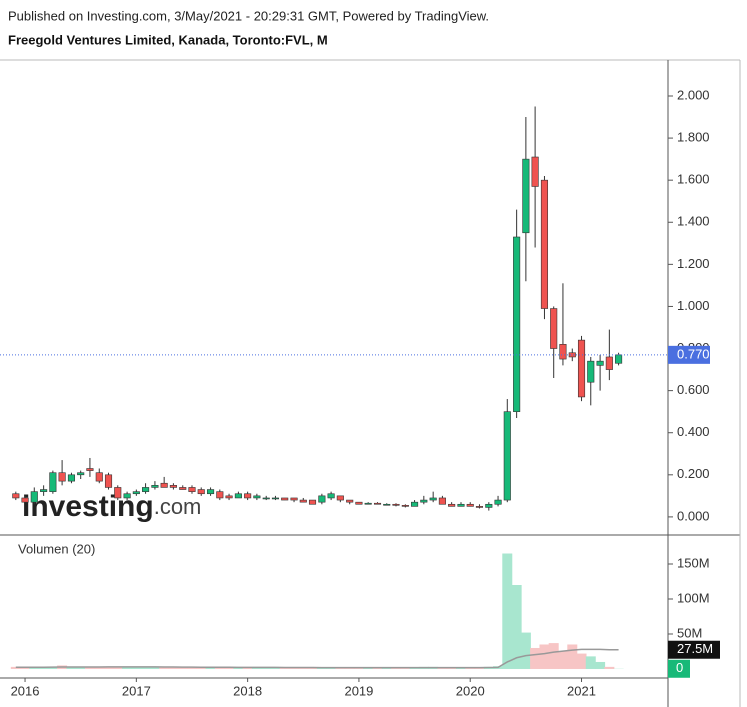 Image resolution: width=747 pixels, height=707 pixels. I want to click on ma-tag, so click(694, 649).